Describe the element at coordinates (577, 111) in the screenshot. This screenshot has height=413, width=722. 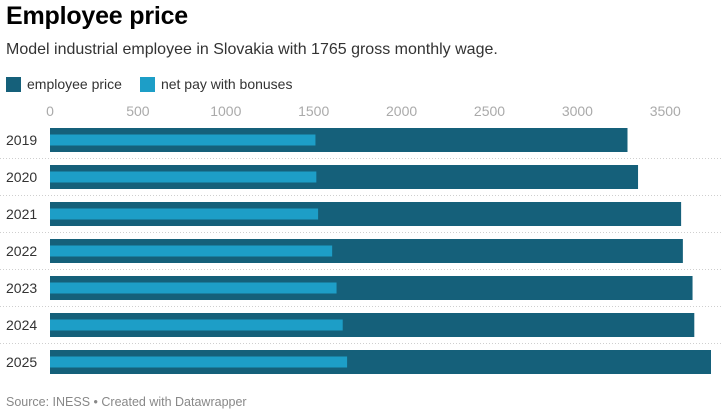
I see `x-tick-label: 3000` at that location.